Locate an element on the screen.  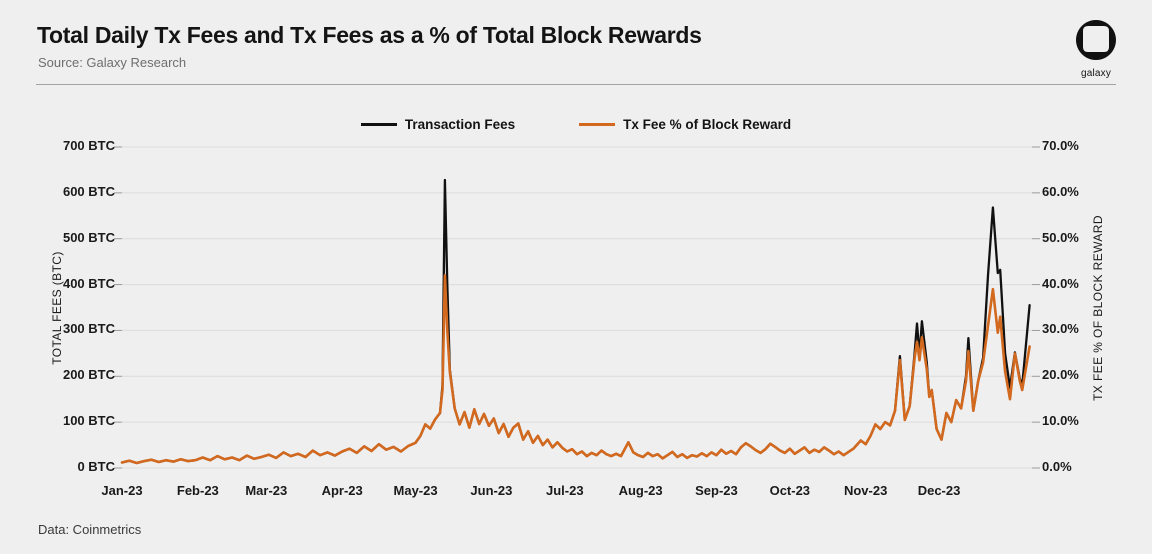
galaxy-logo-icon is located at coordinates (1096, 43).